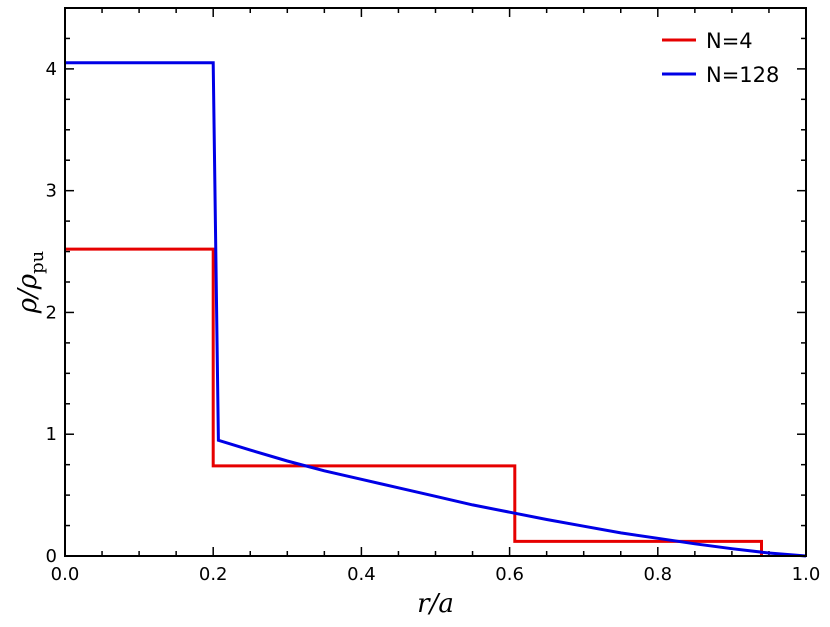 This screenshot has width=830, height=627. I want to click on y-tick-label: 3, so click(51, 191).